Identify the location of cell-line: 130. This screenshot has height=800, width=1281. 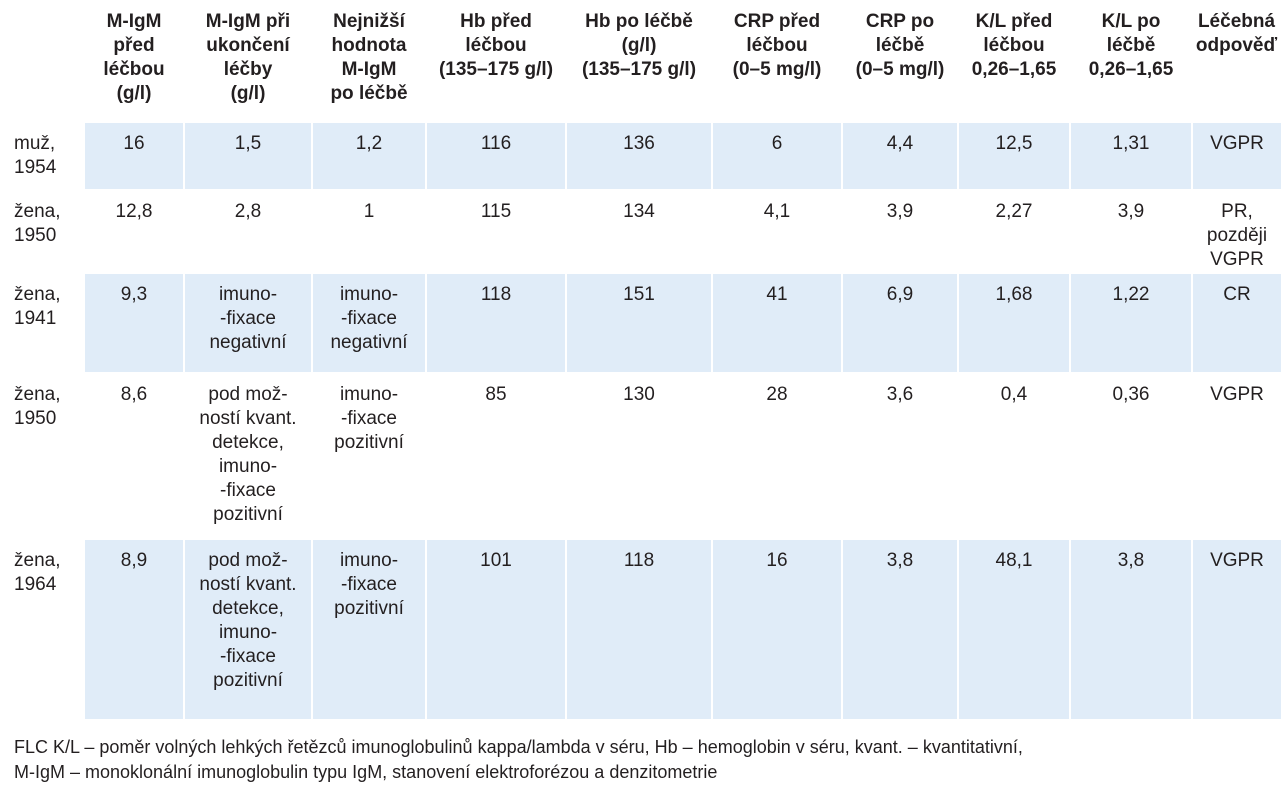
(639, 394).